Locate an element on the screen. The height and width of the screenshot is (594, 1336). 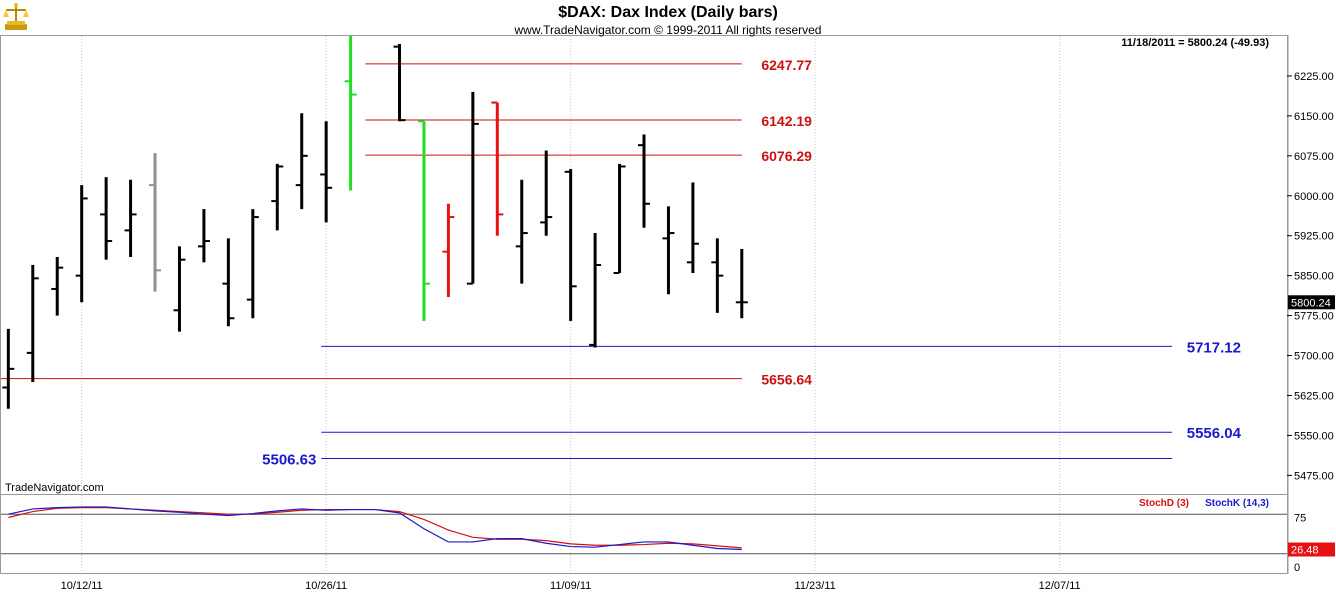
y-tick-label: 5475.00 is located at coordinates (1314, 476).